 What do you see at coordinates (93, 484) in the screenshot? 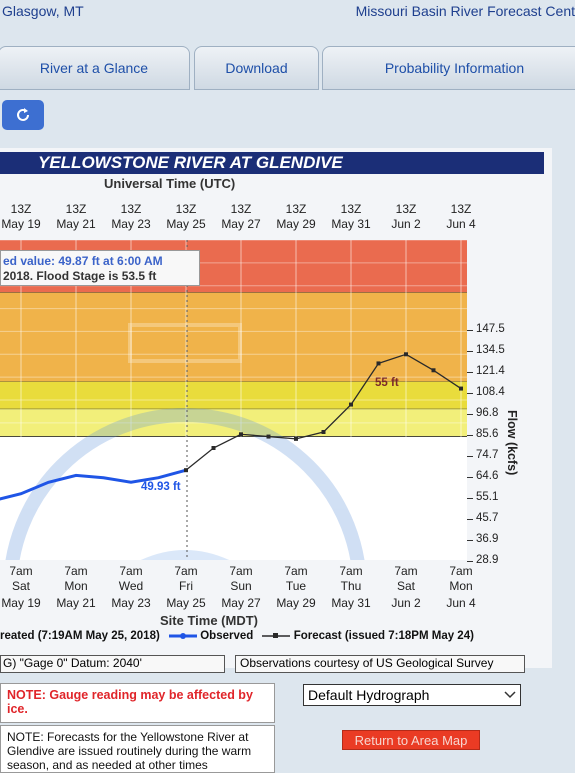
I see `observed-series-line` at bounding box center [93, 484].